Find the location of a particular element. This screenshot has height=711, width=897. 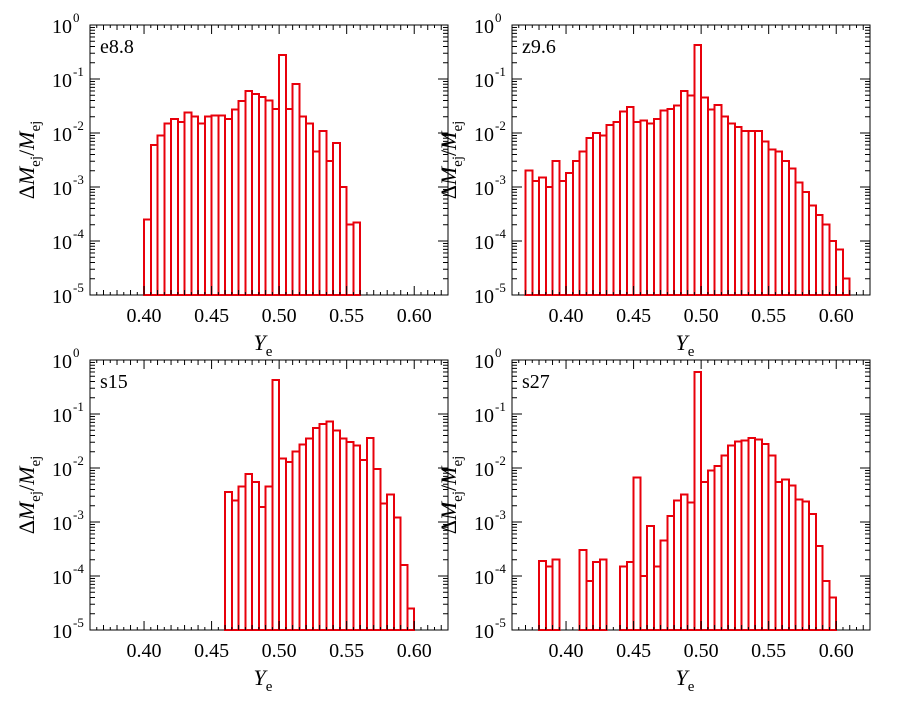

panel-label: s15 is located at coordinates (114, 382).